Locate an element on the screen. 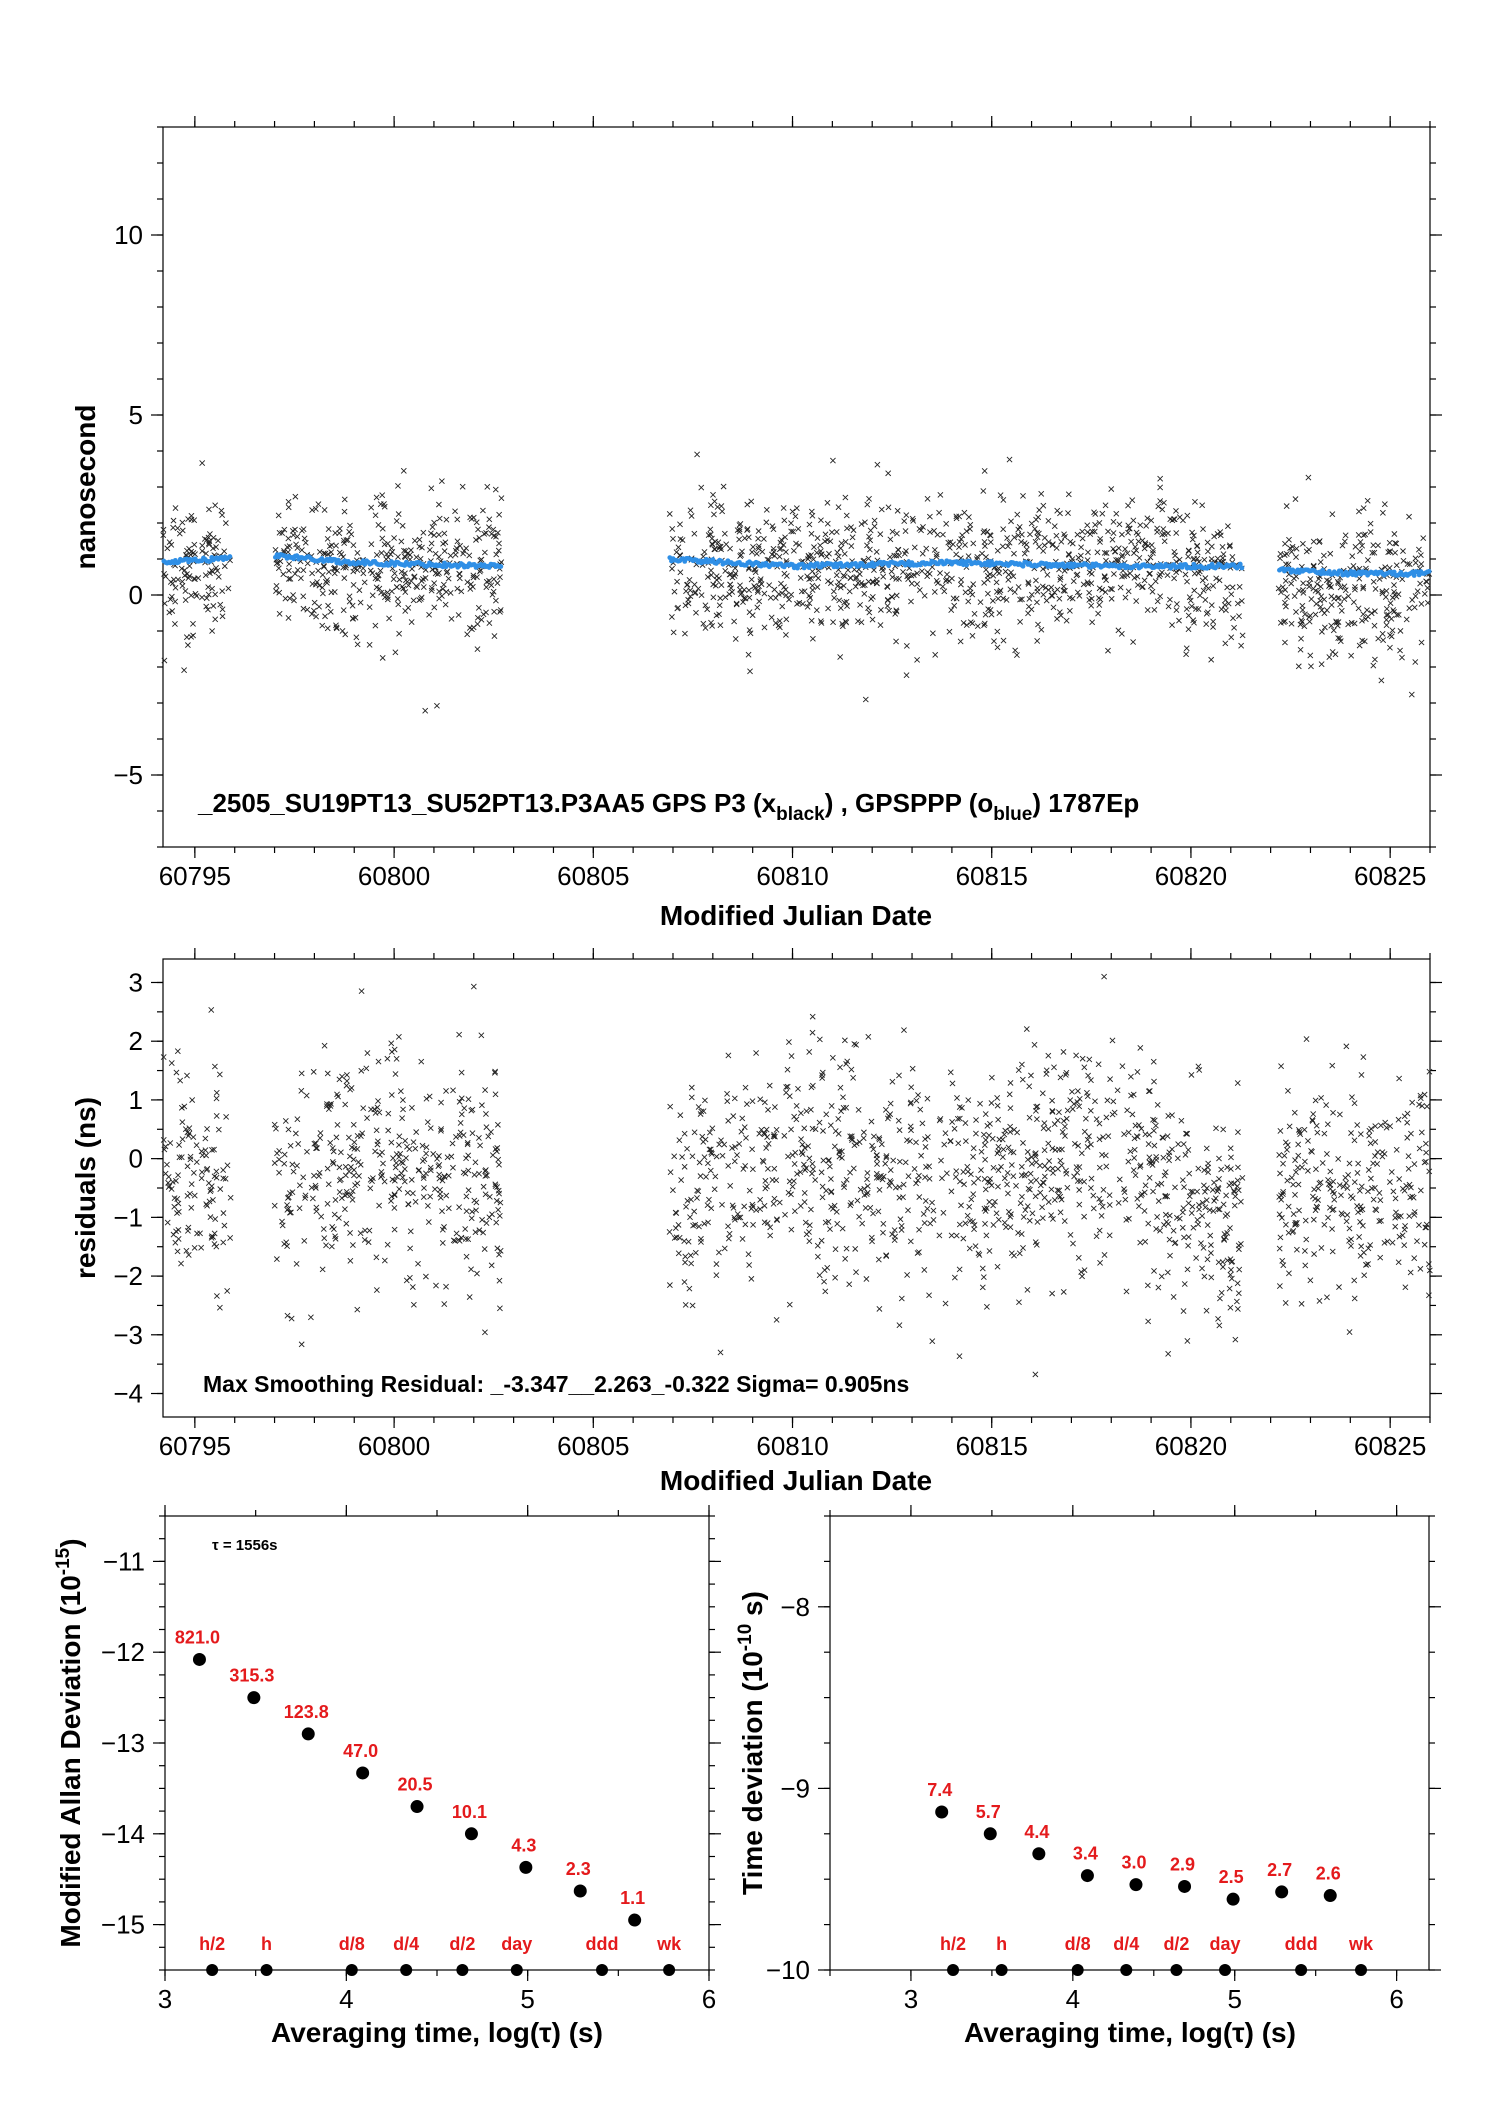 Image resolution: width=1488 pixels, height=2105 pixels. tdev-xtick-label: 3 is located at coordinates (911, 1999).